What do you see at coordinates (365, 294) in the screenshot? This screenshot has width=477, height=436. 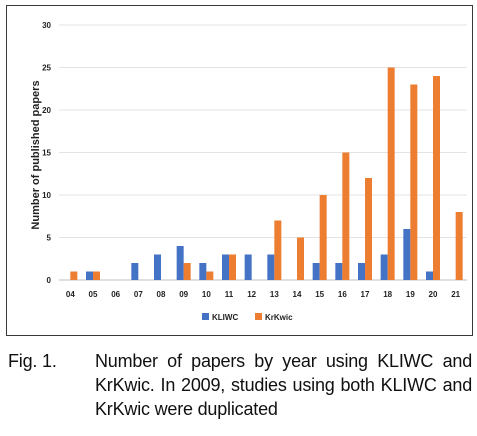 I see `x-tick-label: 17` at bounding box center [365, 294].